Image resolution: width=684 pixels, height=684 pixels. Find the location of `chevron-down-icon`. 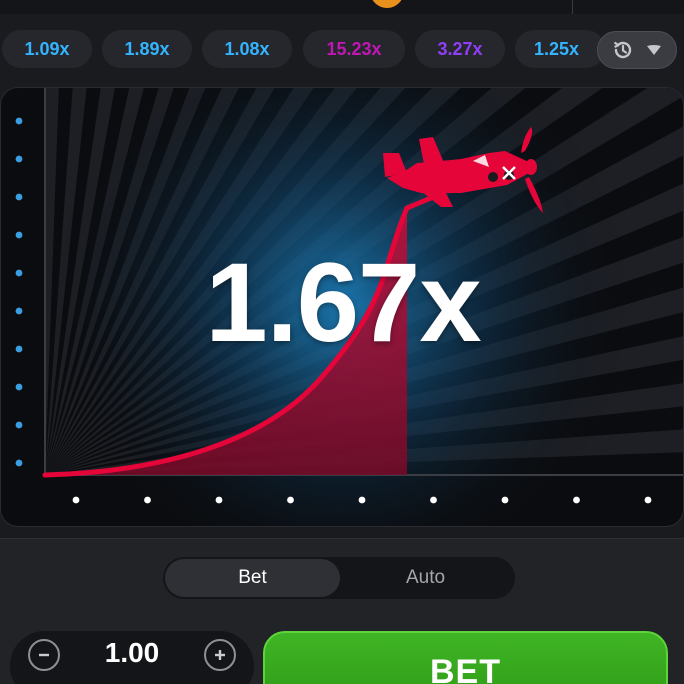

chevron-down-icon is located at coordinates (654, 50).